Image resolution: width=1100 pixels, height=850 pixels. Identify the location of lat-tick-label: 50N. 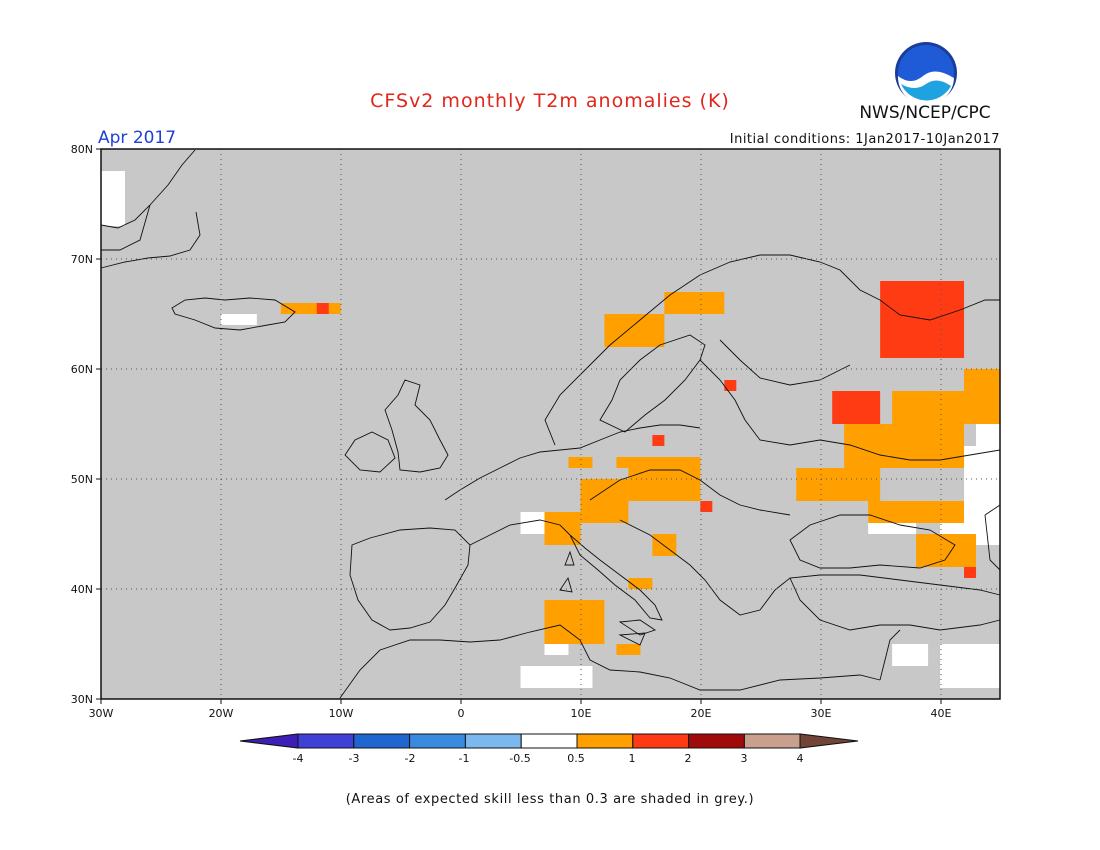
(82, 479).